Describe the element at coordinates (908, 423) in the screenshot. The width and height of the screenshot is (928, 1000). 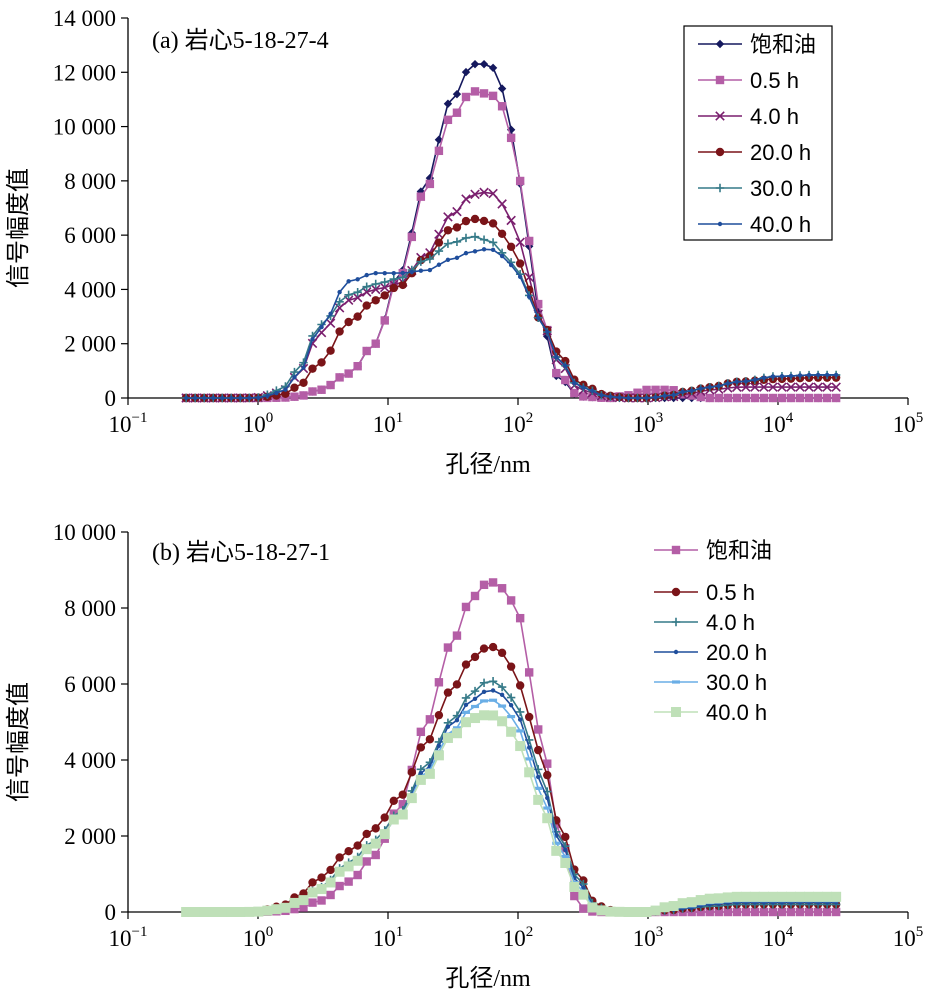
I see `x-tick-label: 10⁵` at that location.